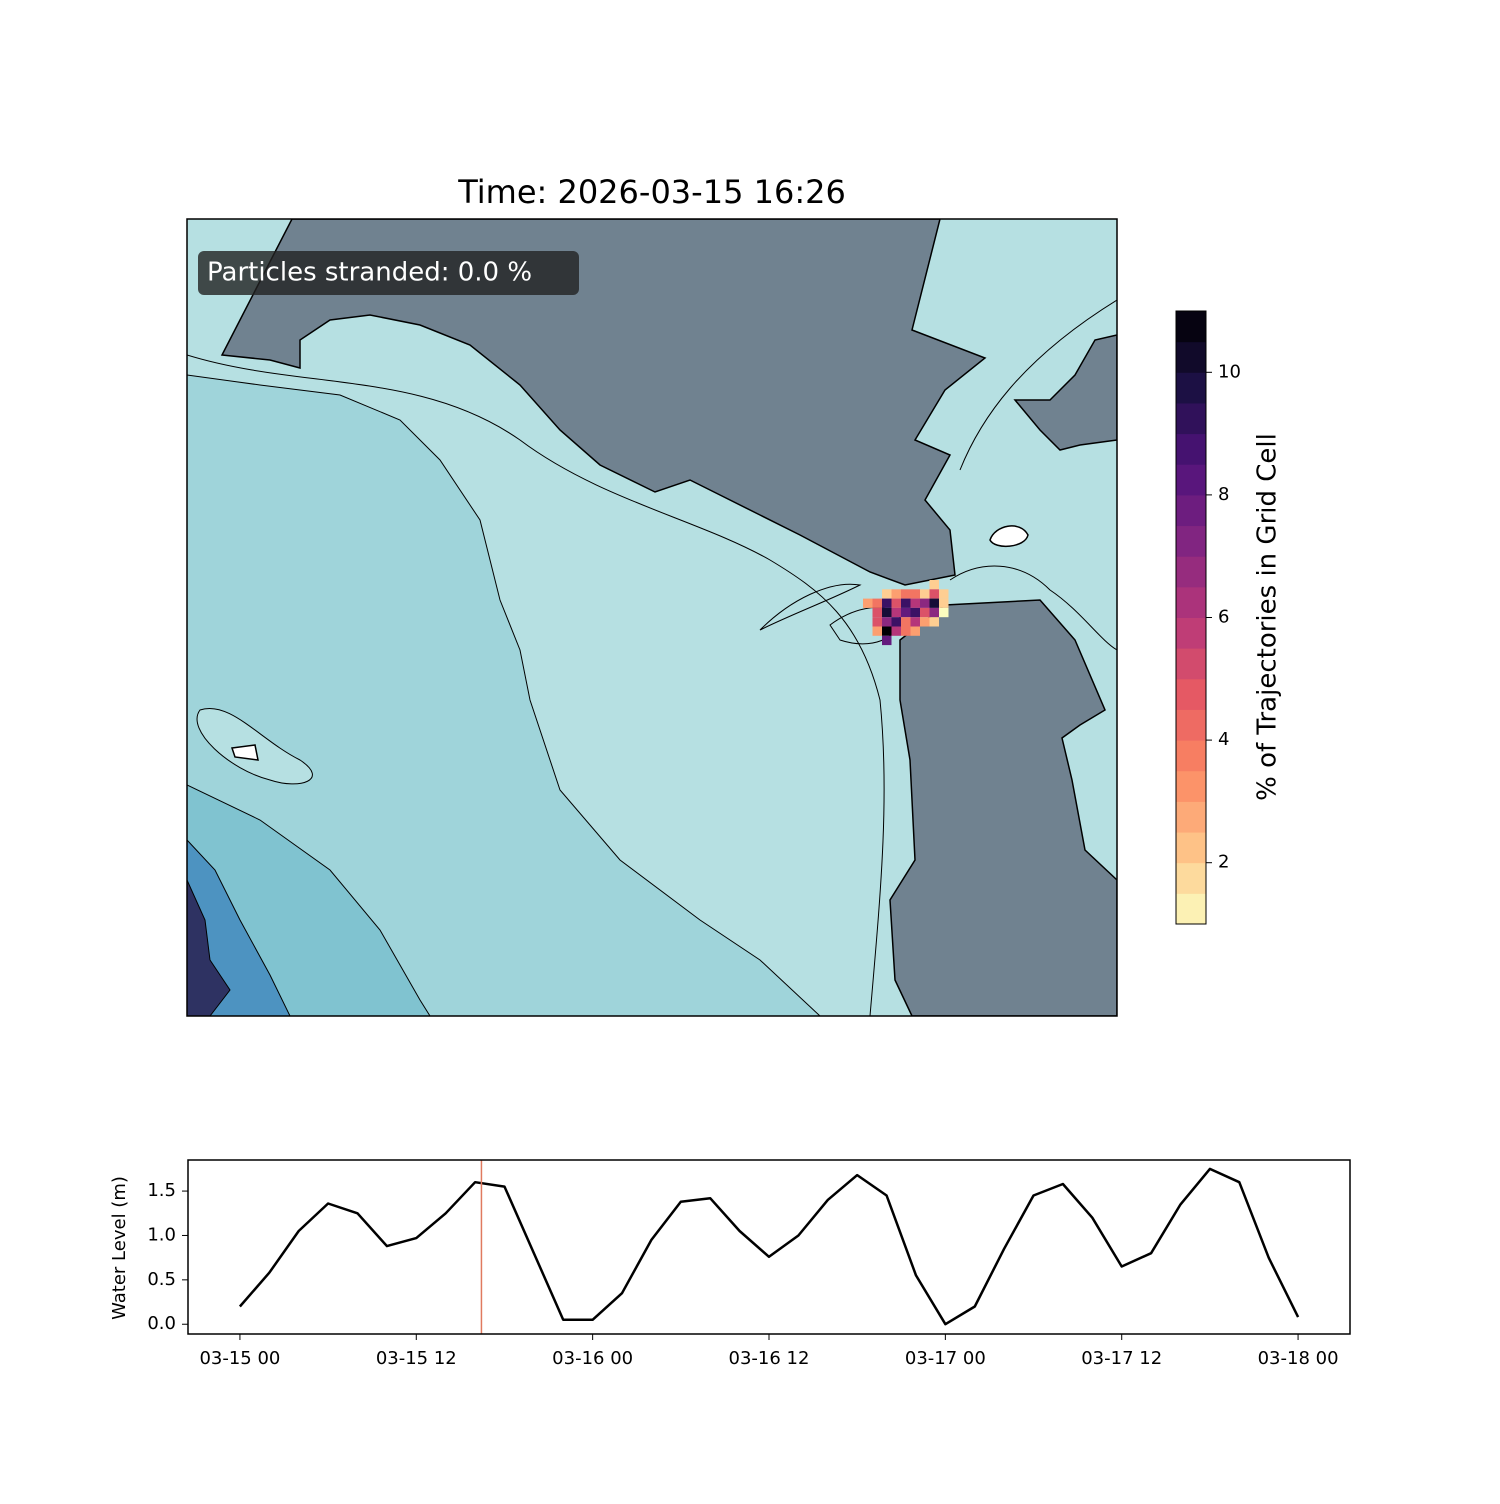  I want to click on colorbar-tick-label: 6, so click(1223, 617).